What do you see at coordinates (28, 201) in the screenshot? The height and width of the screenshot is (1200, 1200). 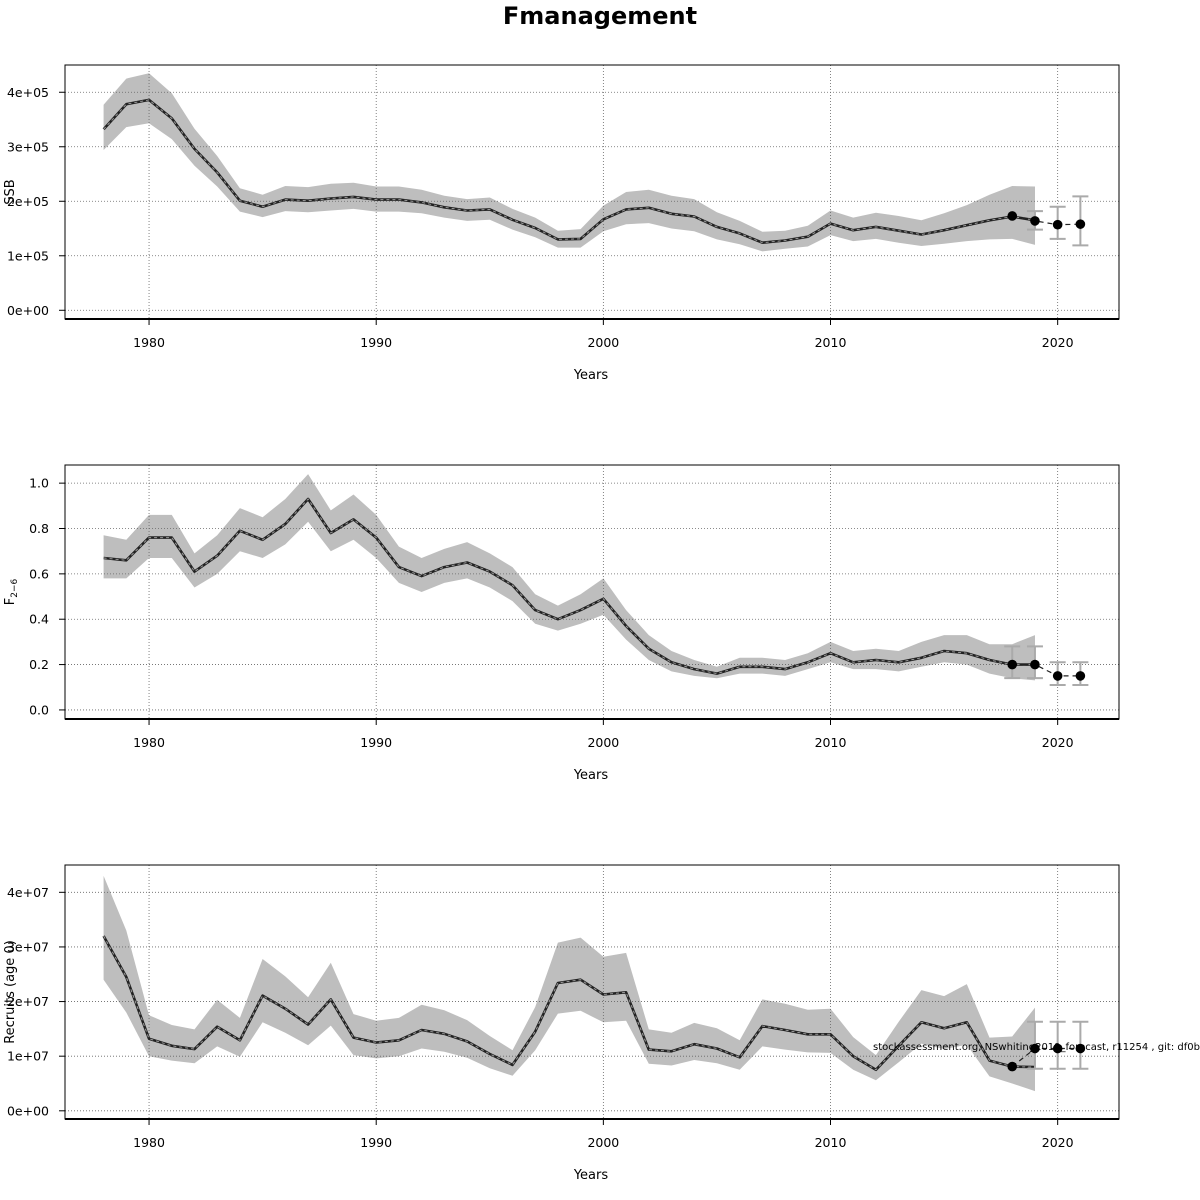 I see `ssb-ytick-label-2e+05: 2e+05` at bounding box center [28, 201].